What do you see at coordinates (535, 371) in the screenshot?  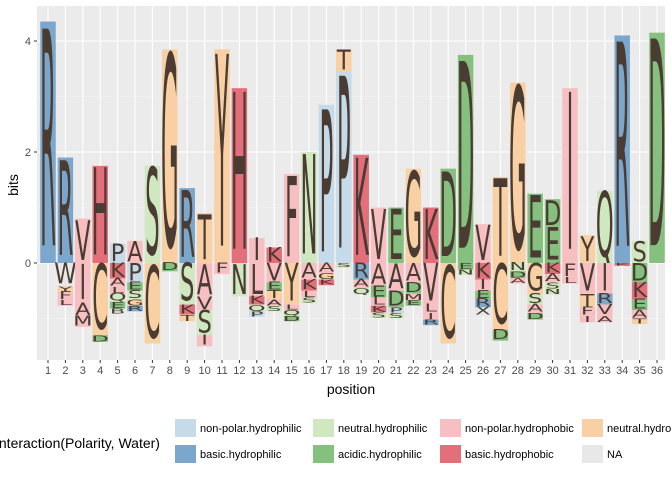 I see `x-tick-label: 29` at bounding box center [535, 371].